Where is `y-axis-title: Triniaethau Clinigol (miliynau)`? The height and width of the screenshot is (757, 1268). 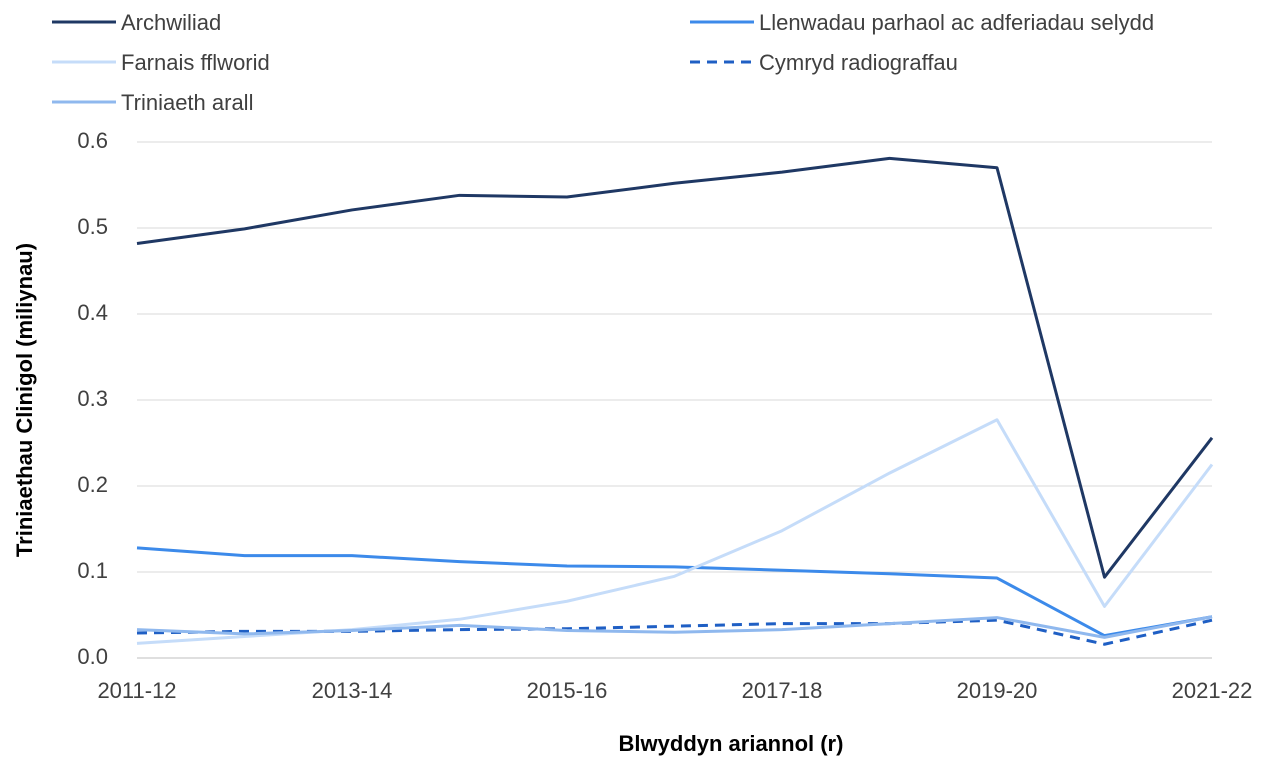 y-axis-title: Triniaethau Clinigol (miliynau) is located at coordinates (24, 400).